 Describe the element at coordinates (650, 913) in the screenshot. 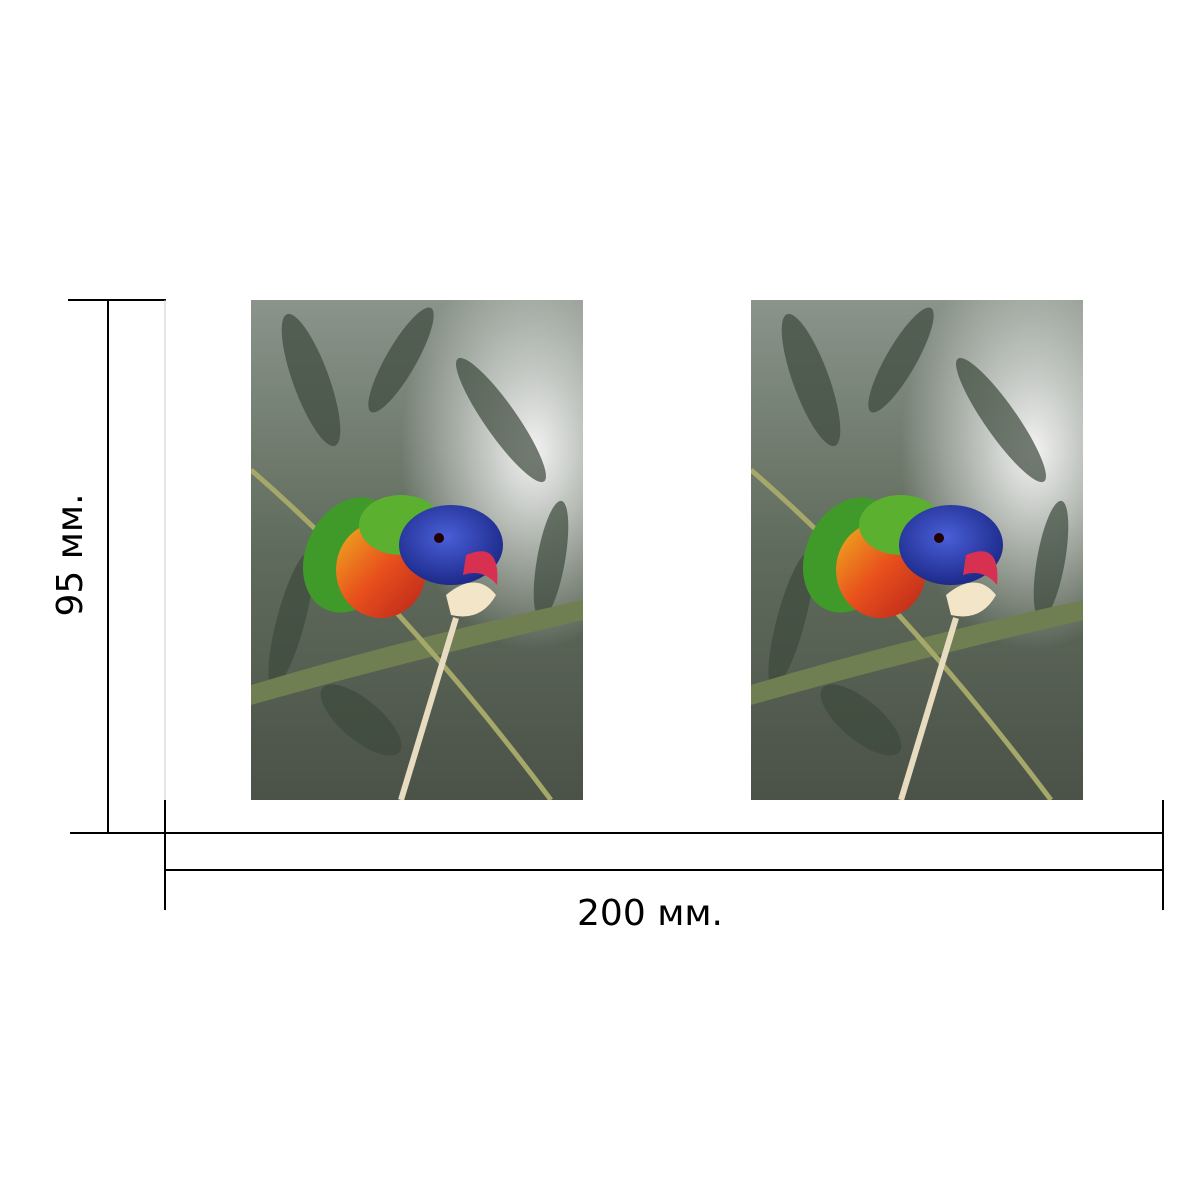

I see `width-label: 200 мм.` at that location.